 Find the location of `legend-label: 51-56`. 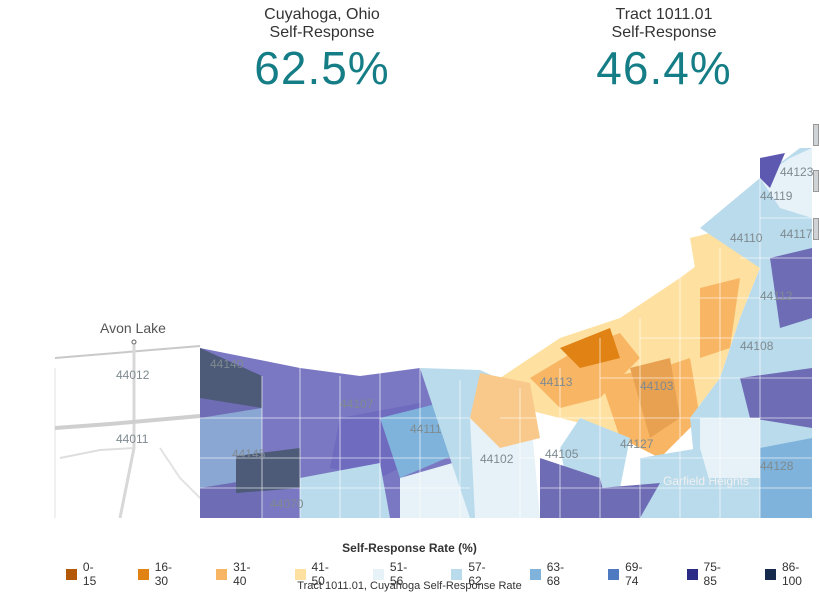

legend-label: 51-56 is located at coordinates (398, 574).